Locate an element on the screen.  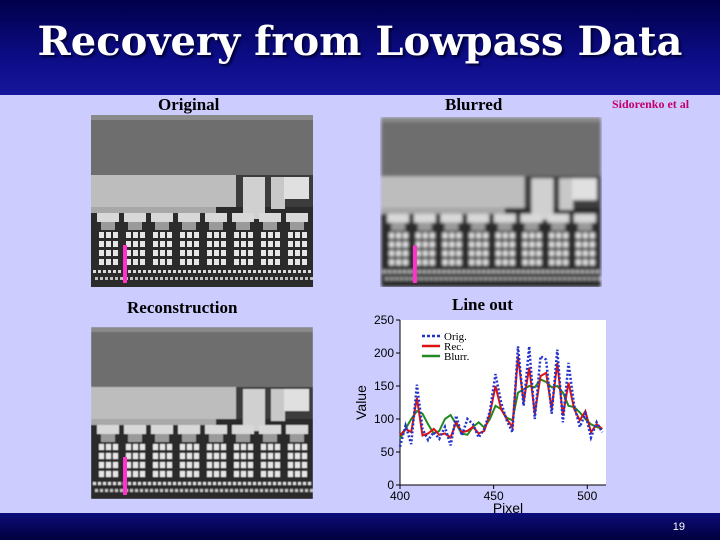
legend-label: Rec. is located at coordinates (454, 347).